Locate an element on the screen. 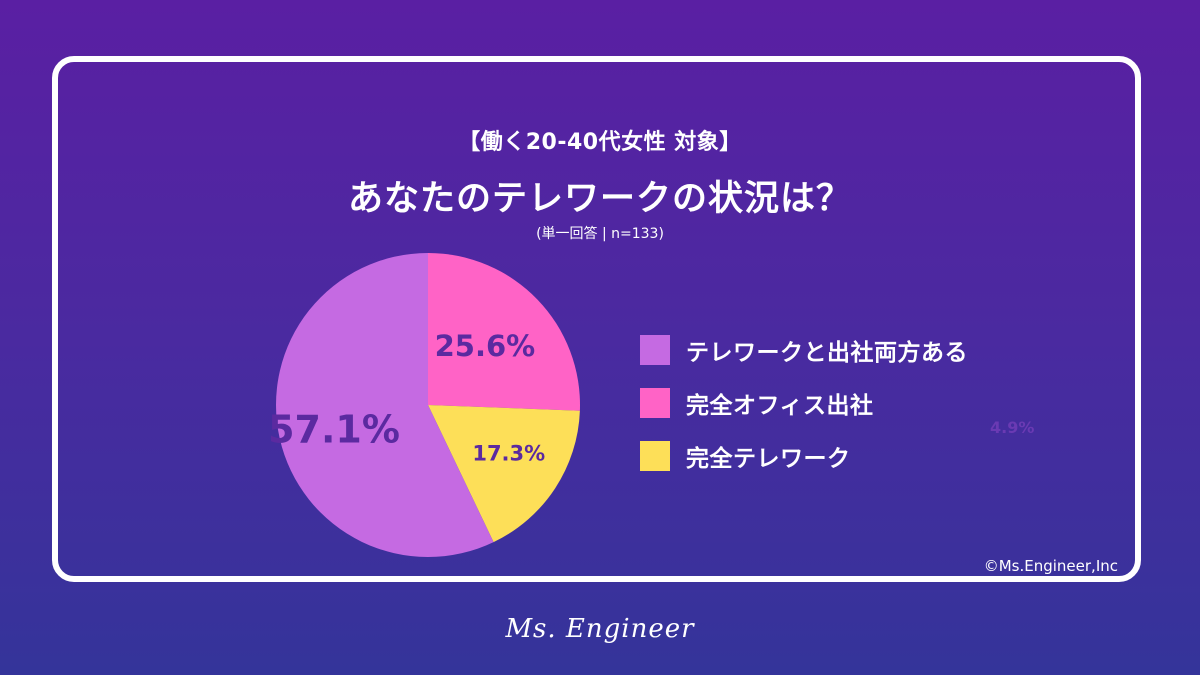 This screenshot has height=675, width=1200. legend: テレワークと出社両方ある 完全オフィス出社 完全テレワーク is located at coordinates (804, 412).